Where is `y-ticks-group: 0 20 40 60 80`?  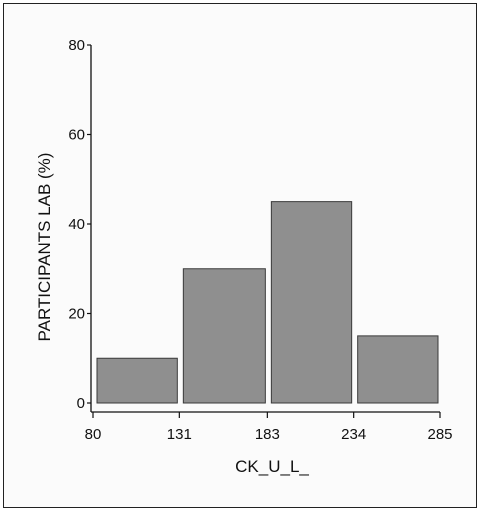 y-ticks-group: 0 20 40 60 80 is located at coordinates (79, 224).